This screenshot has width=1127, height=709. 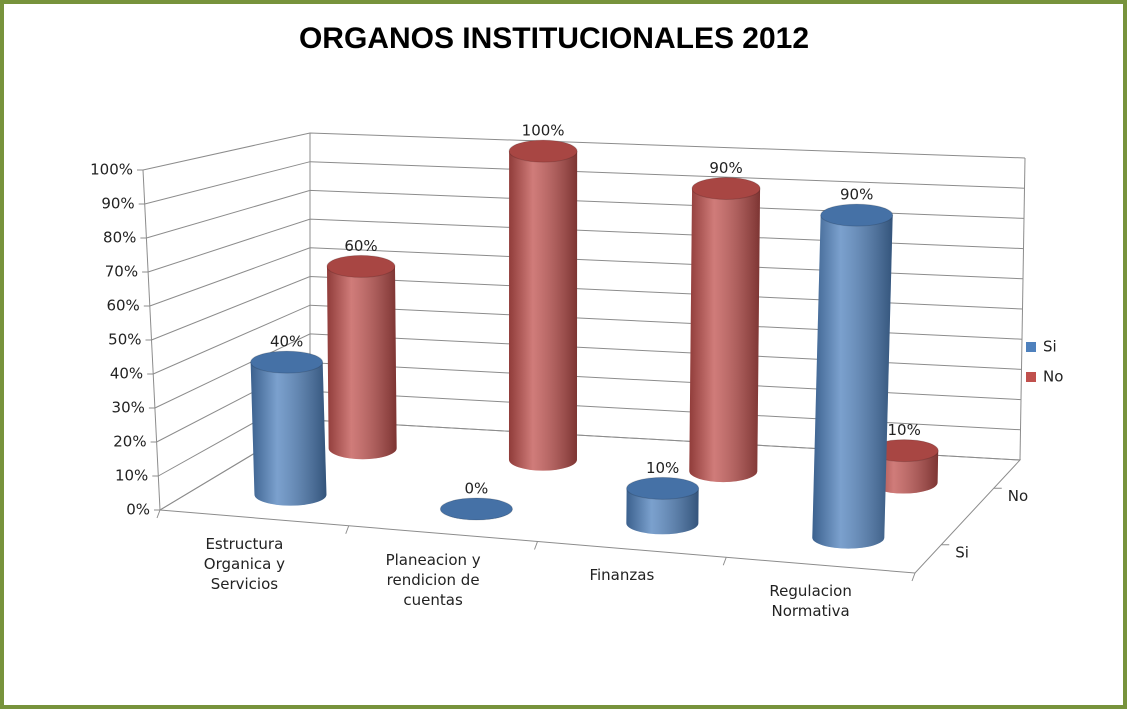 What do you see at coordinates (810, 601) in the screenshot?
I see `x-tick-label: Regulacion Normativa` at bounding box center [810, 601].